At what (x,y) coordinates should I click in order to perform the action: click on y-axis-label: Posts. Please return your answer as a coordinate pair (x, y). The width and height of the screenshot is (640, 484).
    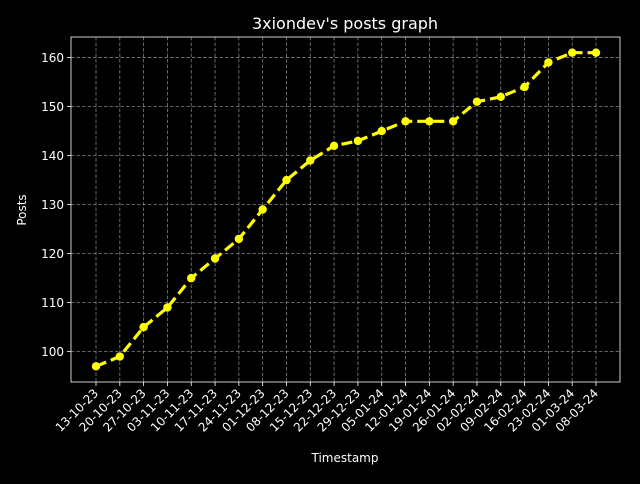
    Looking at the image, I should click on (22, 209).